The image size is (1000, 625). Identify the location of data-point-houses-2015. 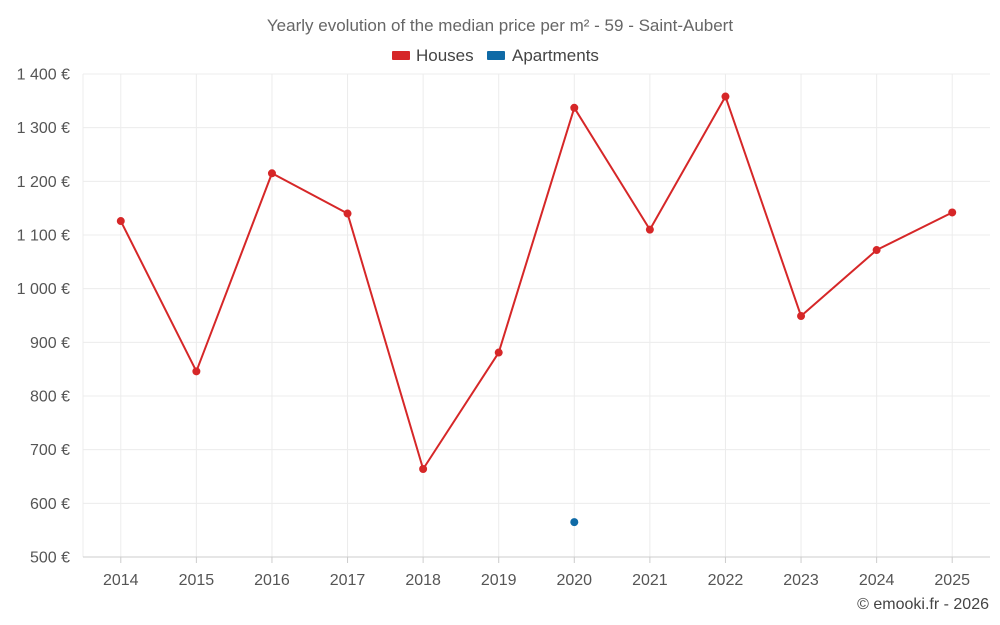
(196, 371).